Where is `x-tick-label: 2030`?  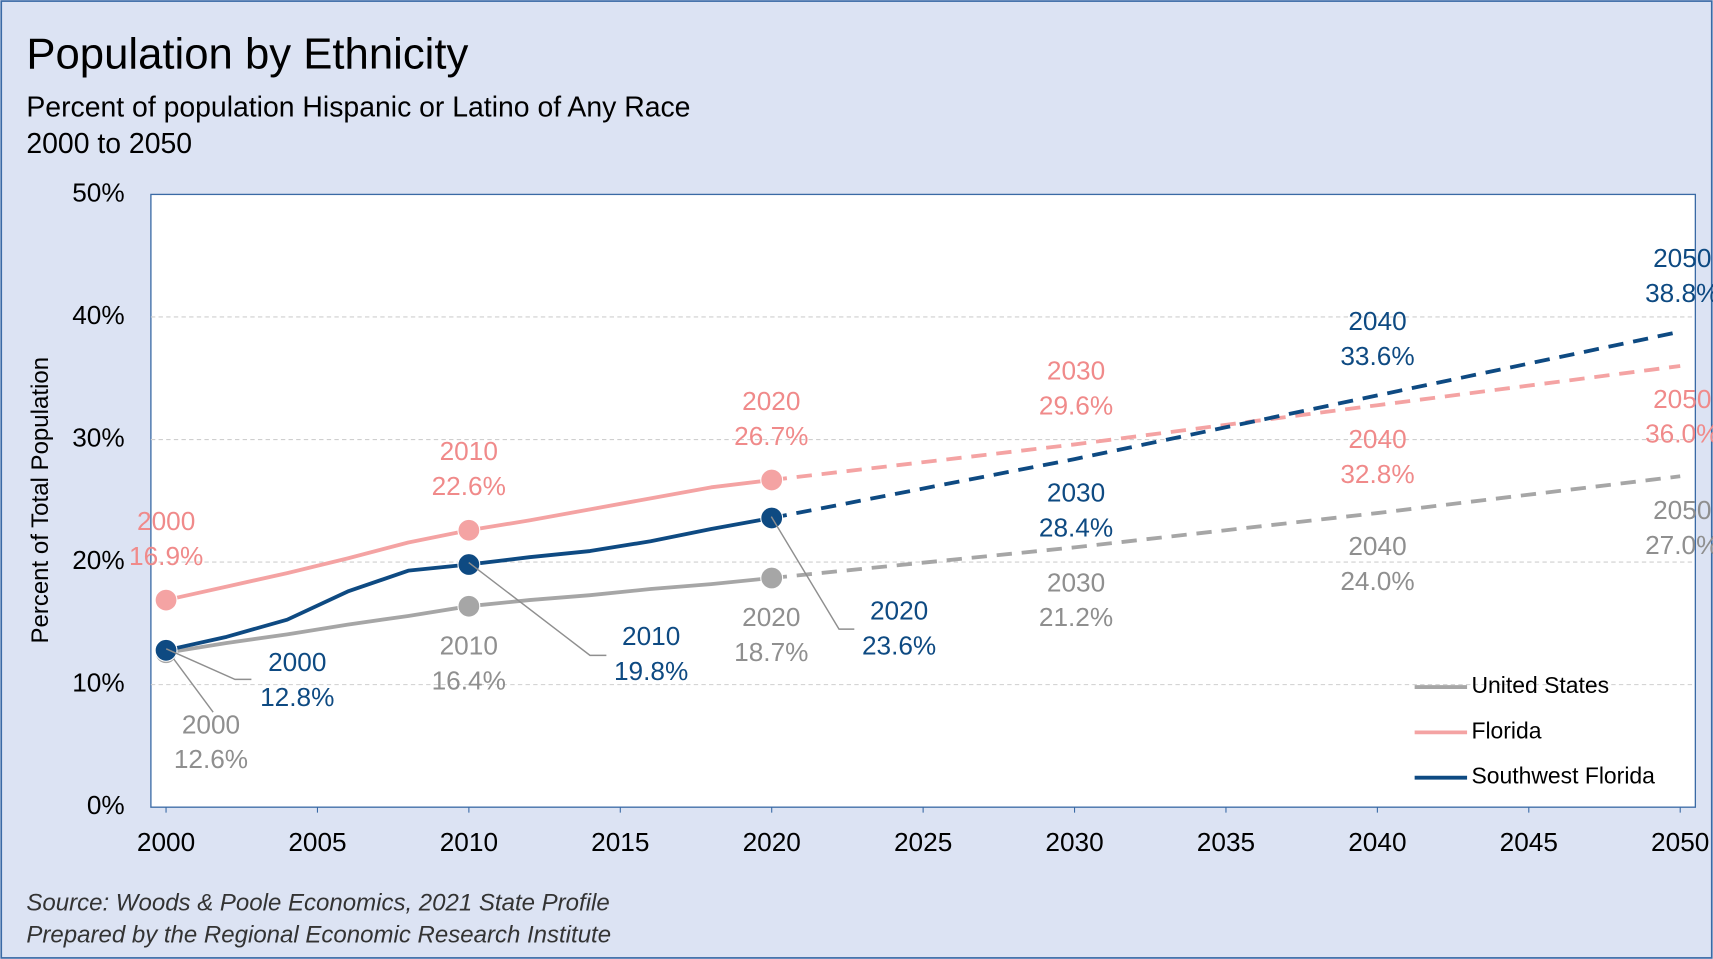 x-tick-label: 2030 is located at coordinates (1074, 842).